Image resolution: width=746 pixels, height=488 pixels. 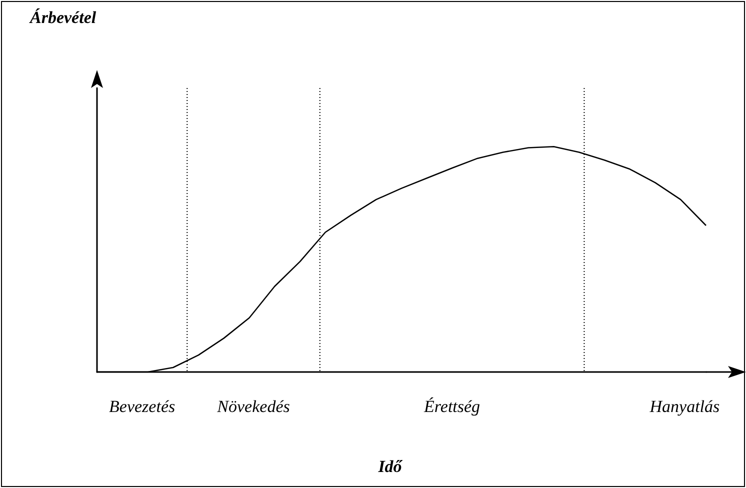 What do you see at coordinates (253, 406) in the screenshot?
I see `text: Növekedés` at bounding box center [253, 406].